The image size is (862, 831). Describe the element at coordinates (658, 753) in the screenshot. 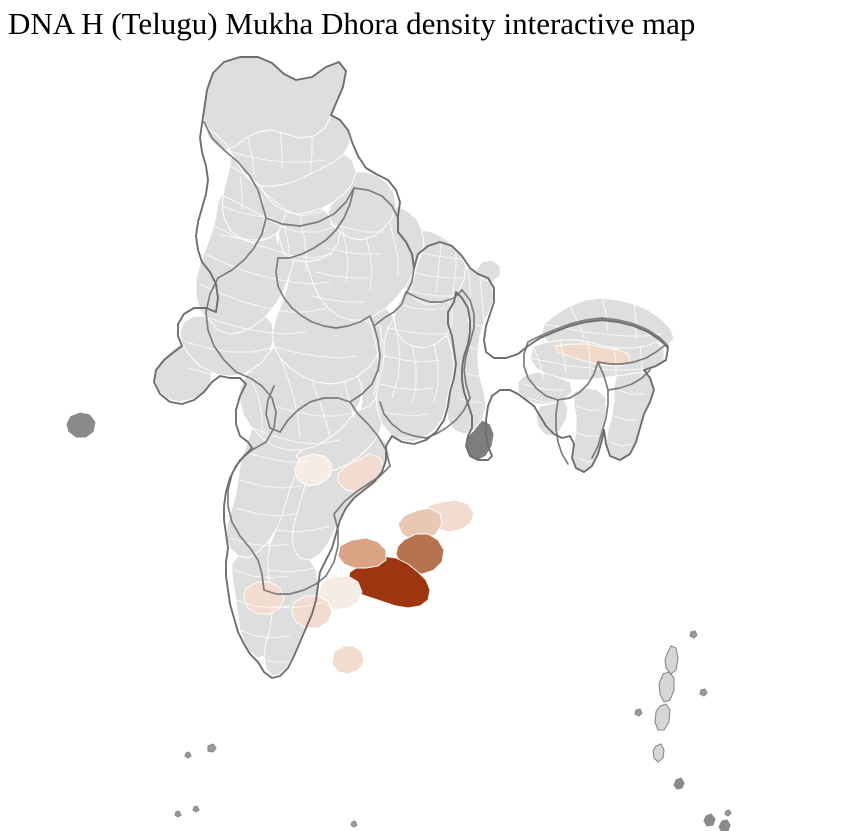

I see `island-little-andaman` at that location.